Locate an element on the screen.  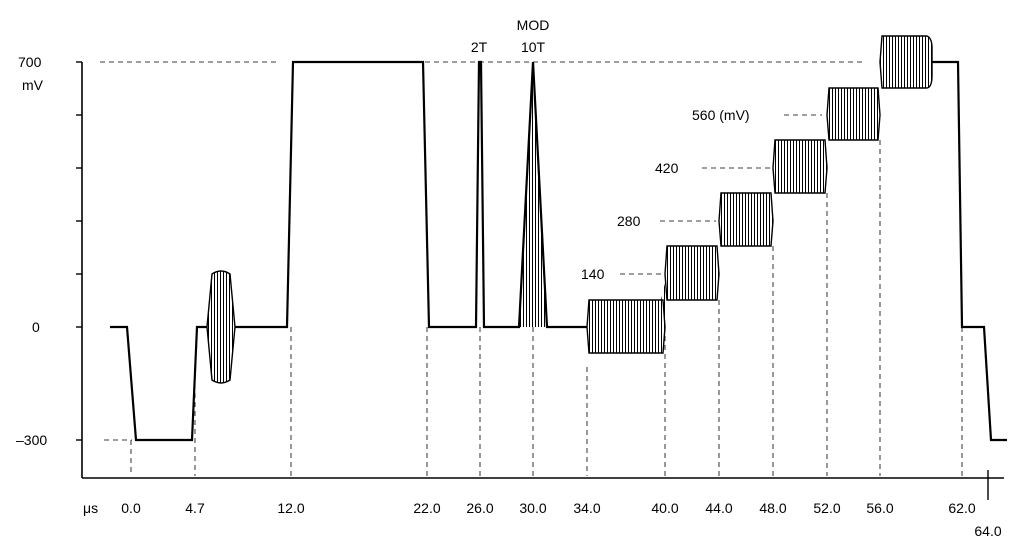
x-label-12: 12.0 is located at coordinates (290, 508).